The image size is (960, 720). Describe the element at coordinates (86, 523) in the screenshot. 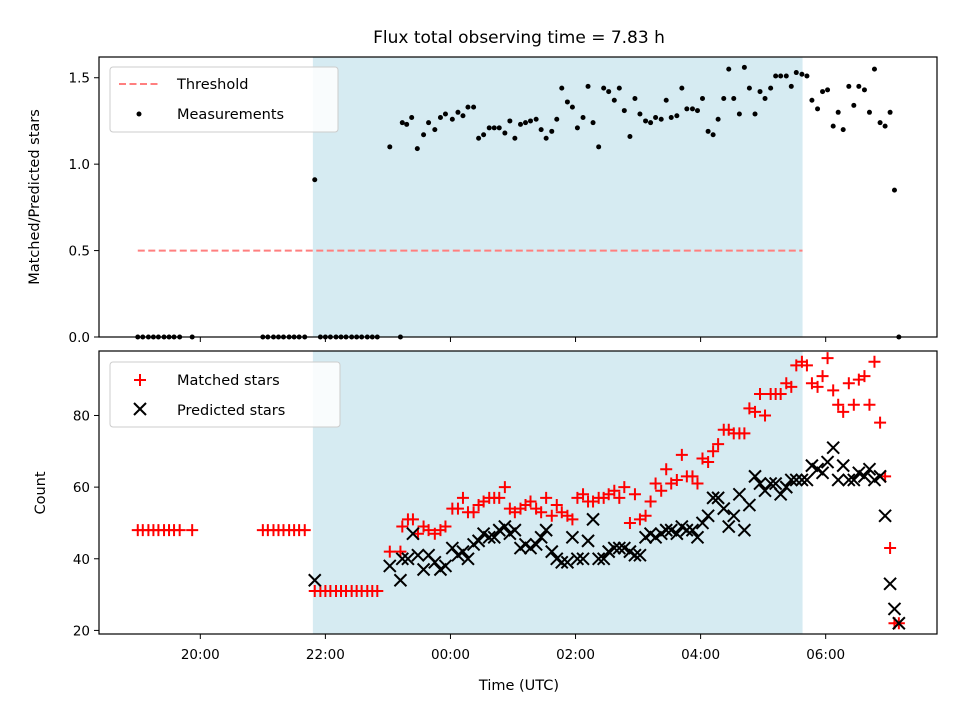

I see `bottom-y-ticks: 20 40 60 80` at that location.